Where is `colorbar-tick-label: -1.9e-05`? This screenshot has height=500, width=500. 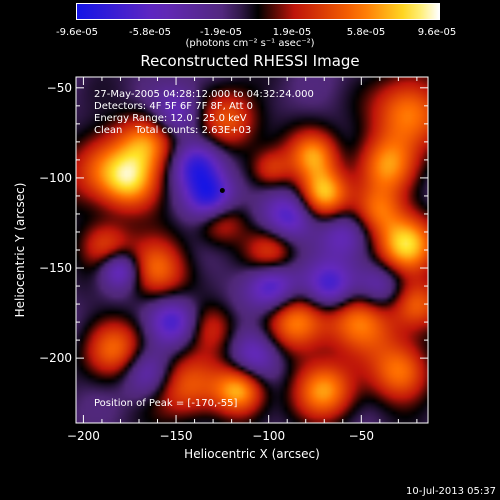
colorbar-tick-label: -1.9e-05 is located at coordinates (221, 32).